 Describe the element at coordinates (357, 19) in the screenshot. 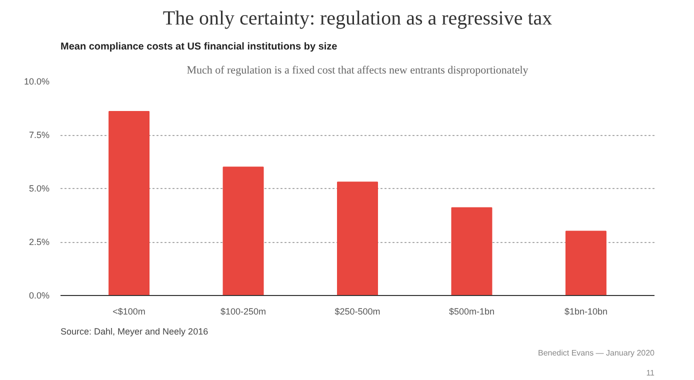

I see `chart-title: The only certainty: regulation as a regressive tax` at that location.